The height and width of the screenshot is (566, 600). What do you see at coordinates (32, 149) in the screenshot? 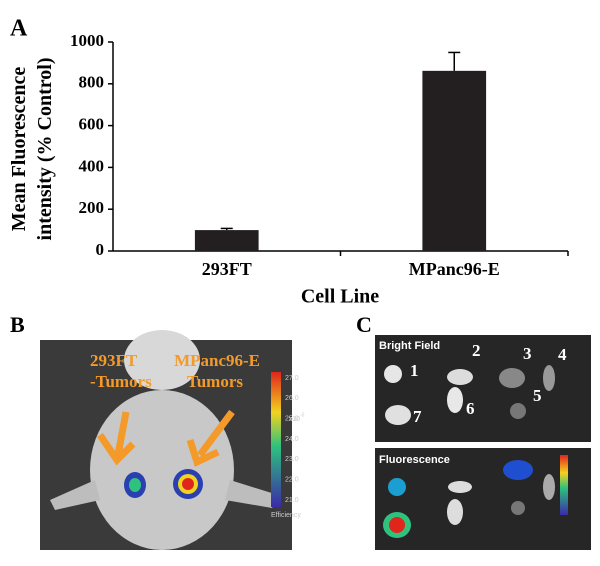
I see `y-axis-title: Mean Fluorescence intensity (% Control)` at bounding box center [32, 149].